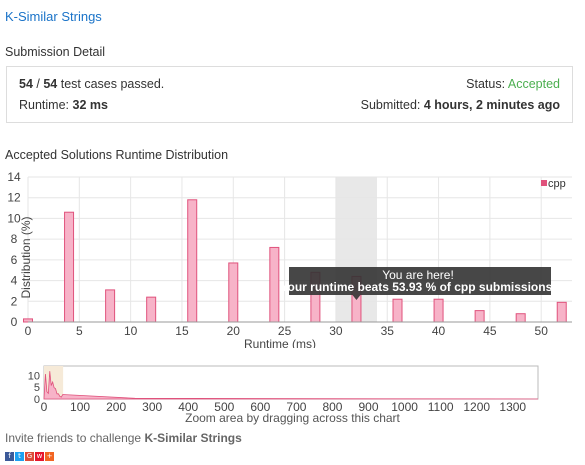  What do you see at coordinates (336, 331) in the screenshot?
I see `x-tick-label: 30` at bounding box center [336, 331].